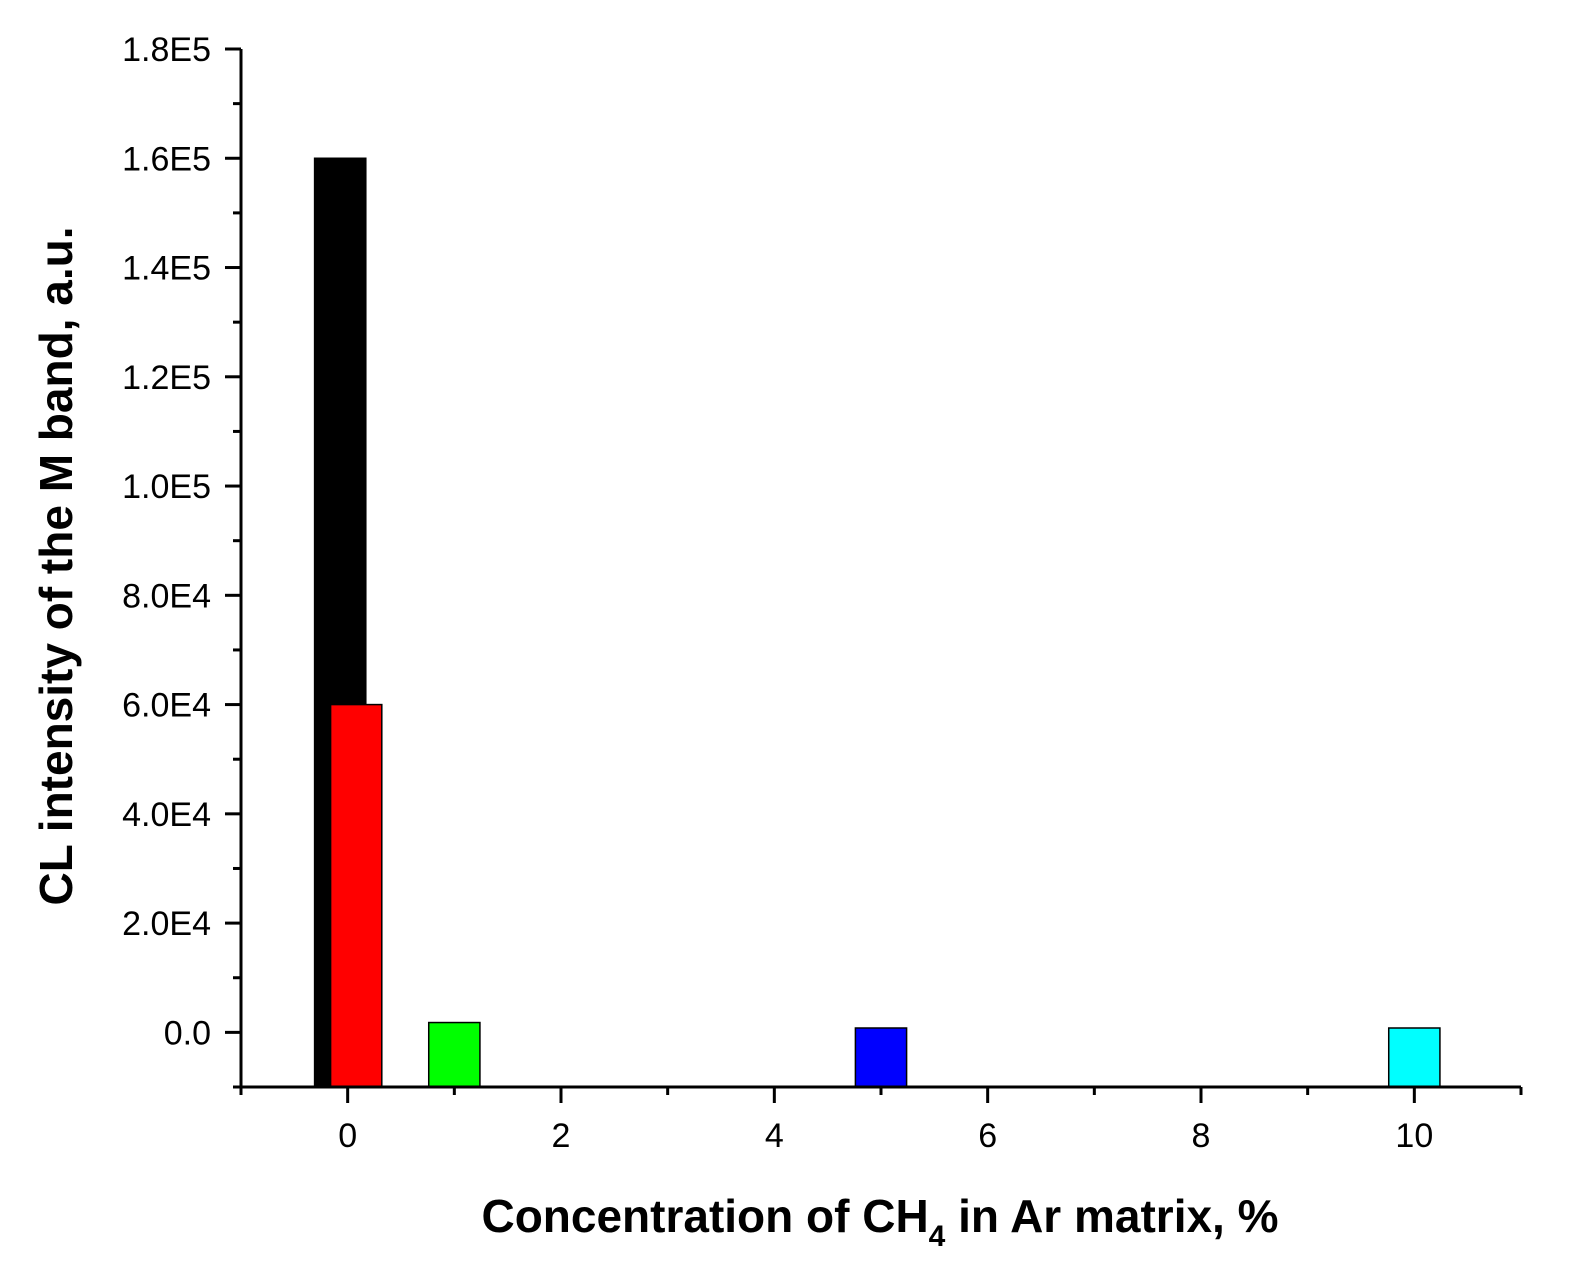 The image size is (1569, 1282). I want to click on x-tick-label: 4, so click(774, 1136).